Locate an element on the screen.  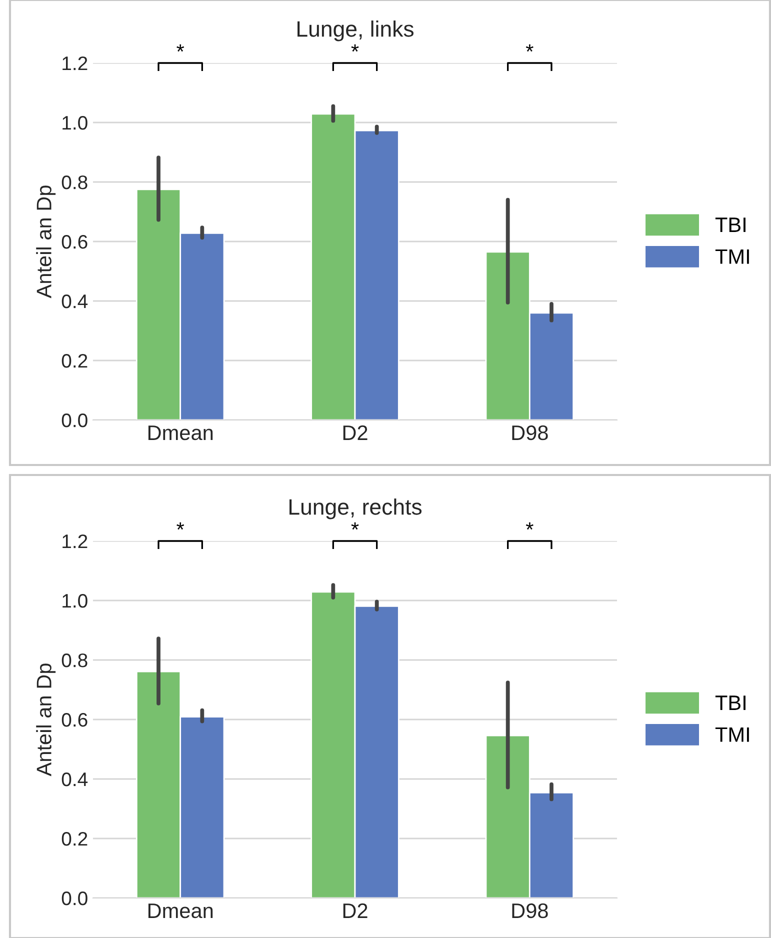
chart-title: Lunge, rechts is located at coordinates (356, 509).